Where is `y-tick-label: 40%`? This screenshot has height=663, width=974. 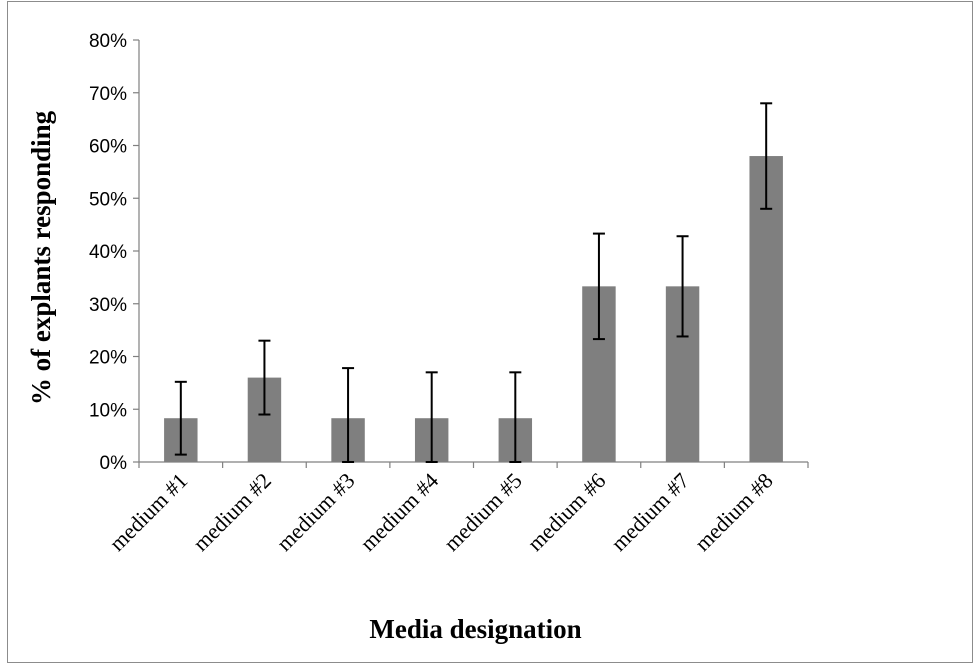 y-tick-label: 40% is located at coordinates (108, 252).